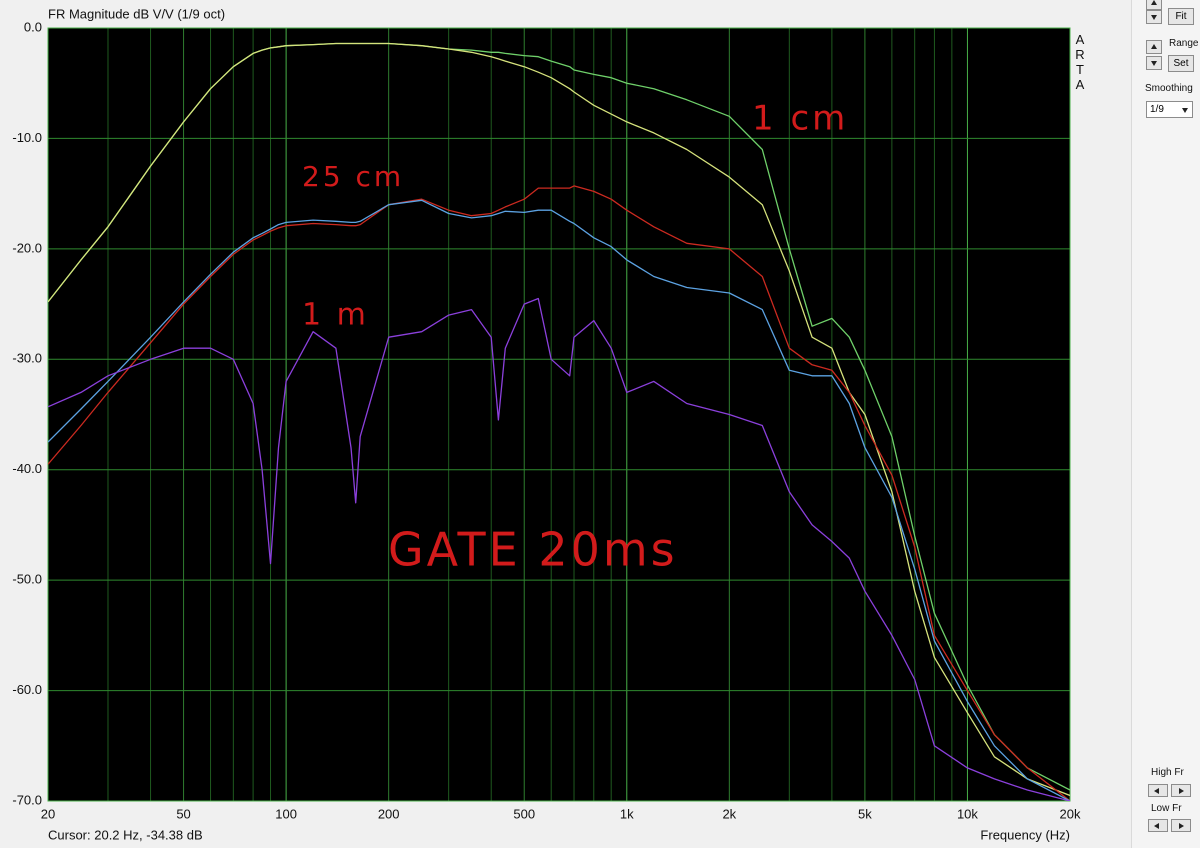 Image resolution: width=1200 pixels, height=848 pixels. I want to click on brand-label: ARTA, so click(1080, 62).